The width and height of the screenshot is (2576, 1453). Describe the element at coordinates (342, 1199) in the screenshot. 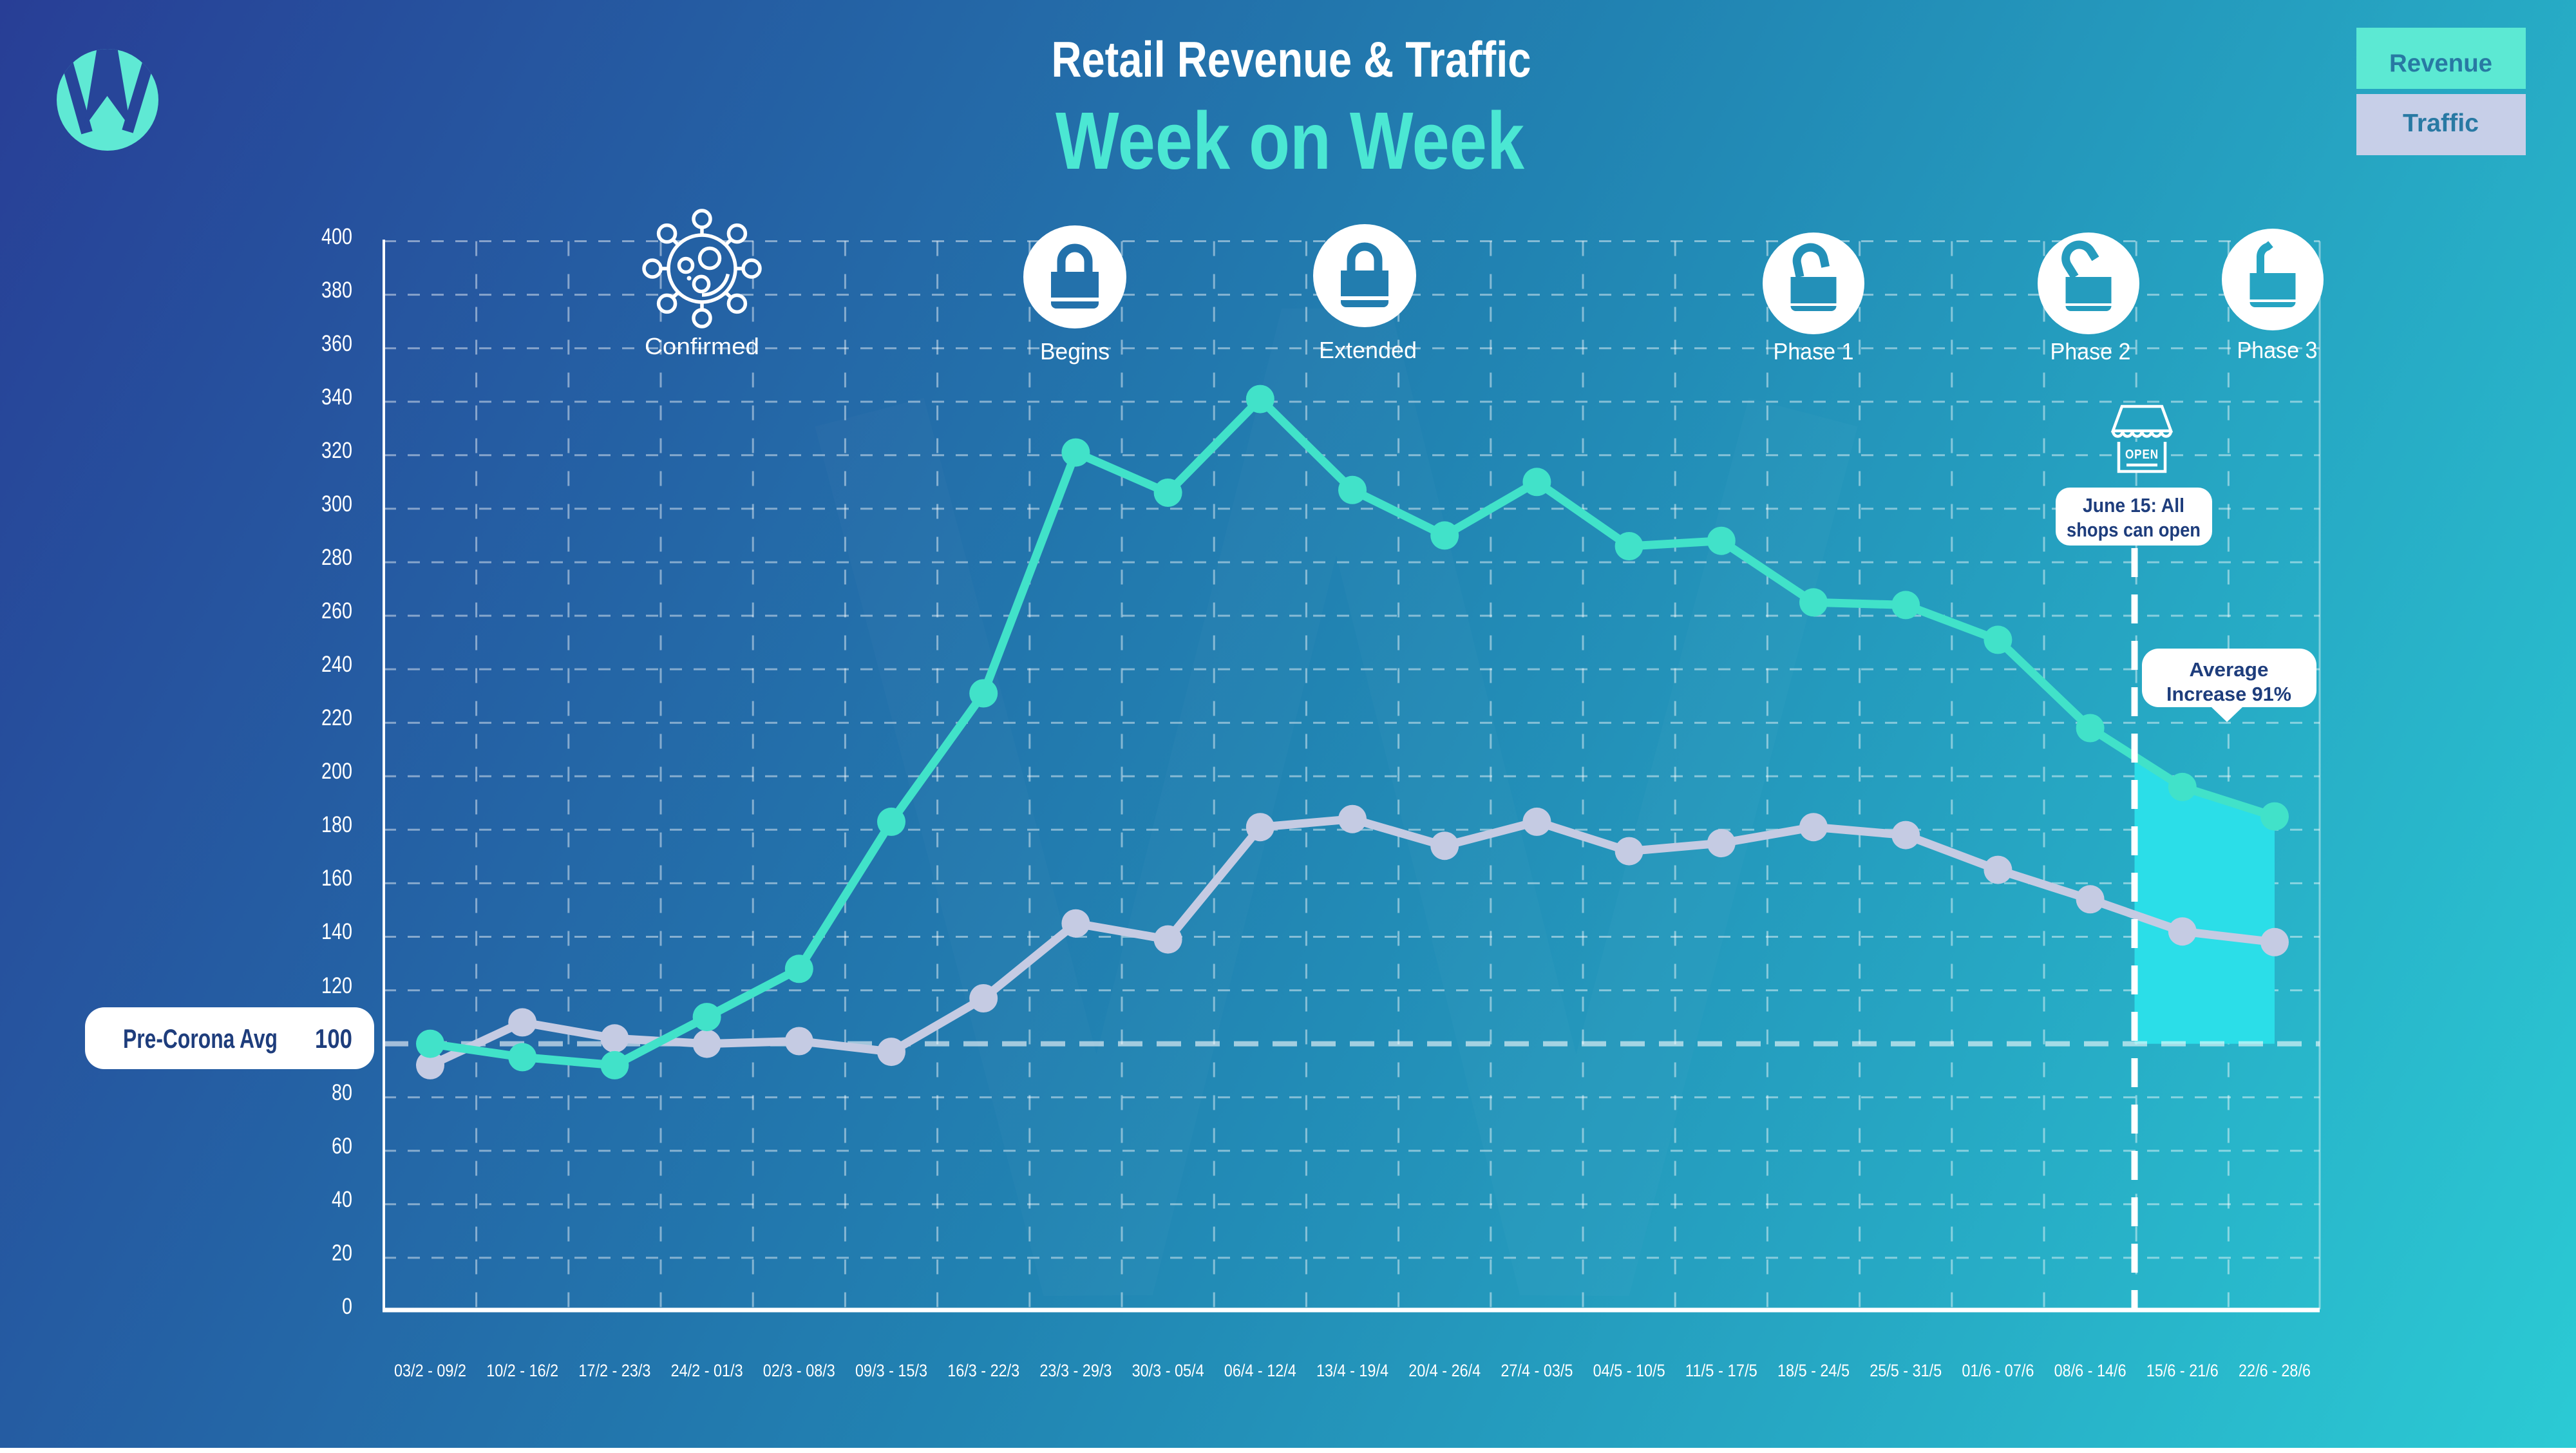

I see `svg-text: 40` at that location.